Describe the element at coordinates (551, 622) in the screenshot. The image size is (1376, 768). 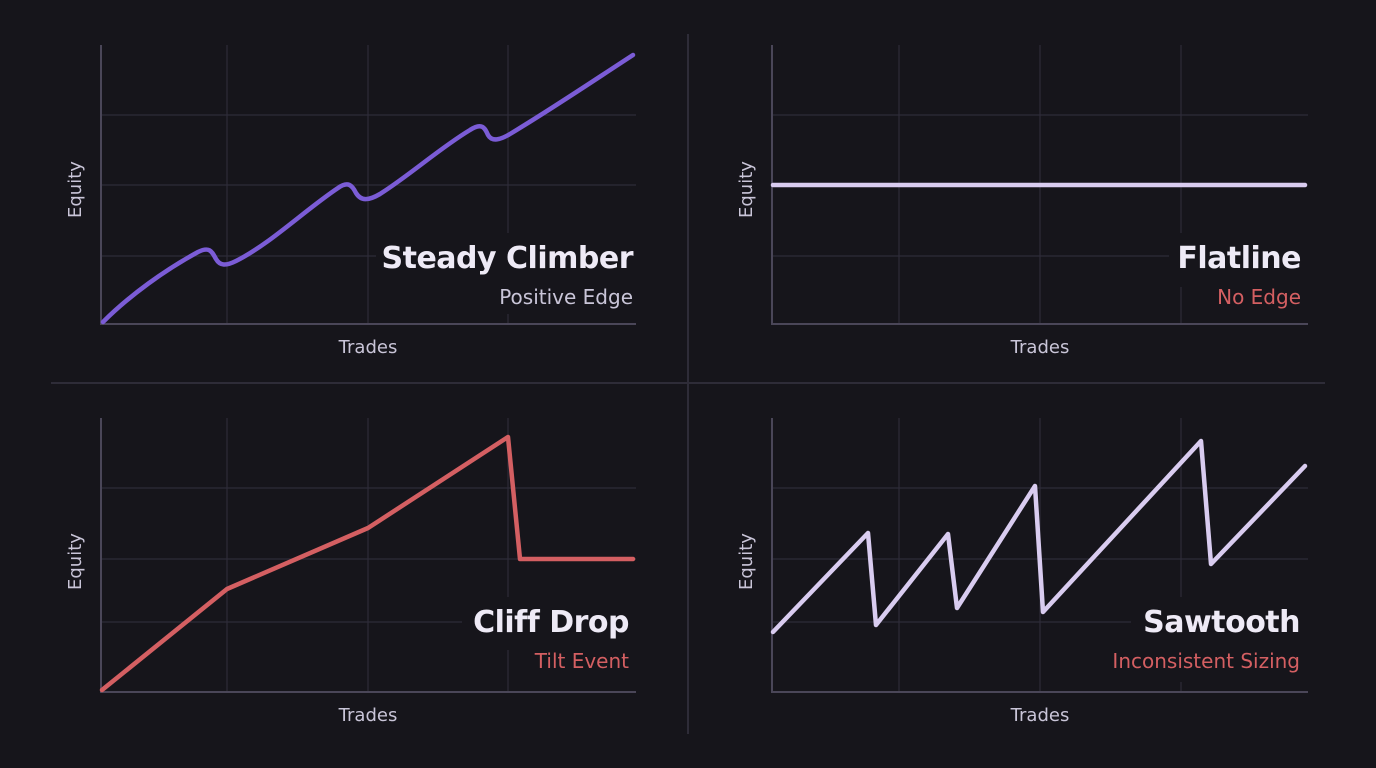
I see `panel-title: Cliff Drop` at that location.